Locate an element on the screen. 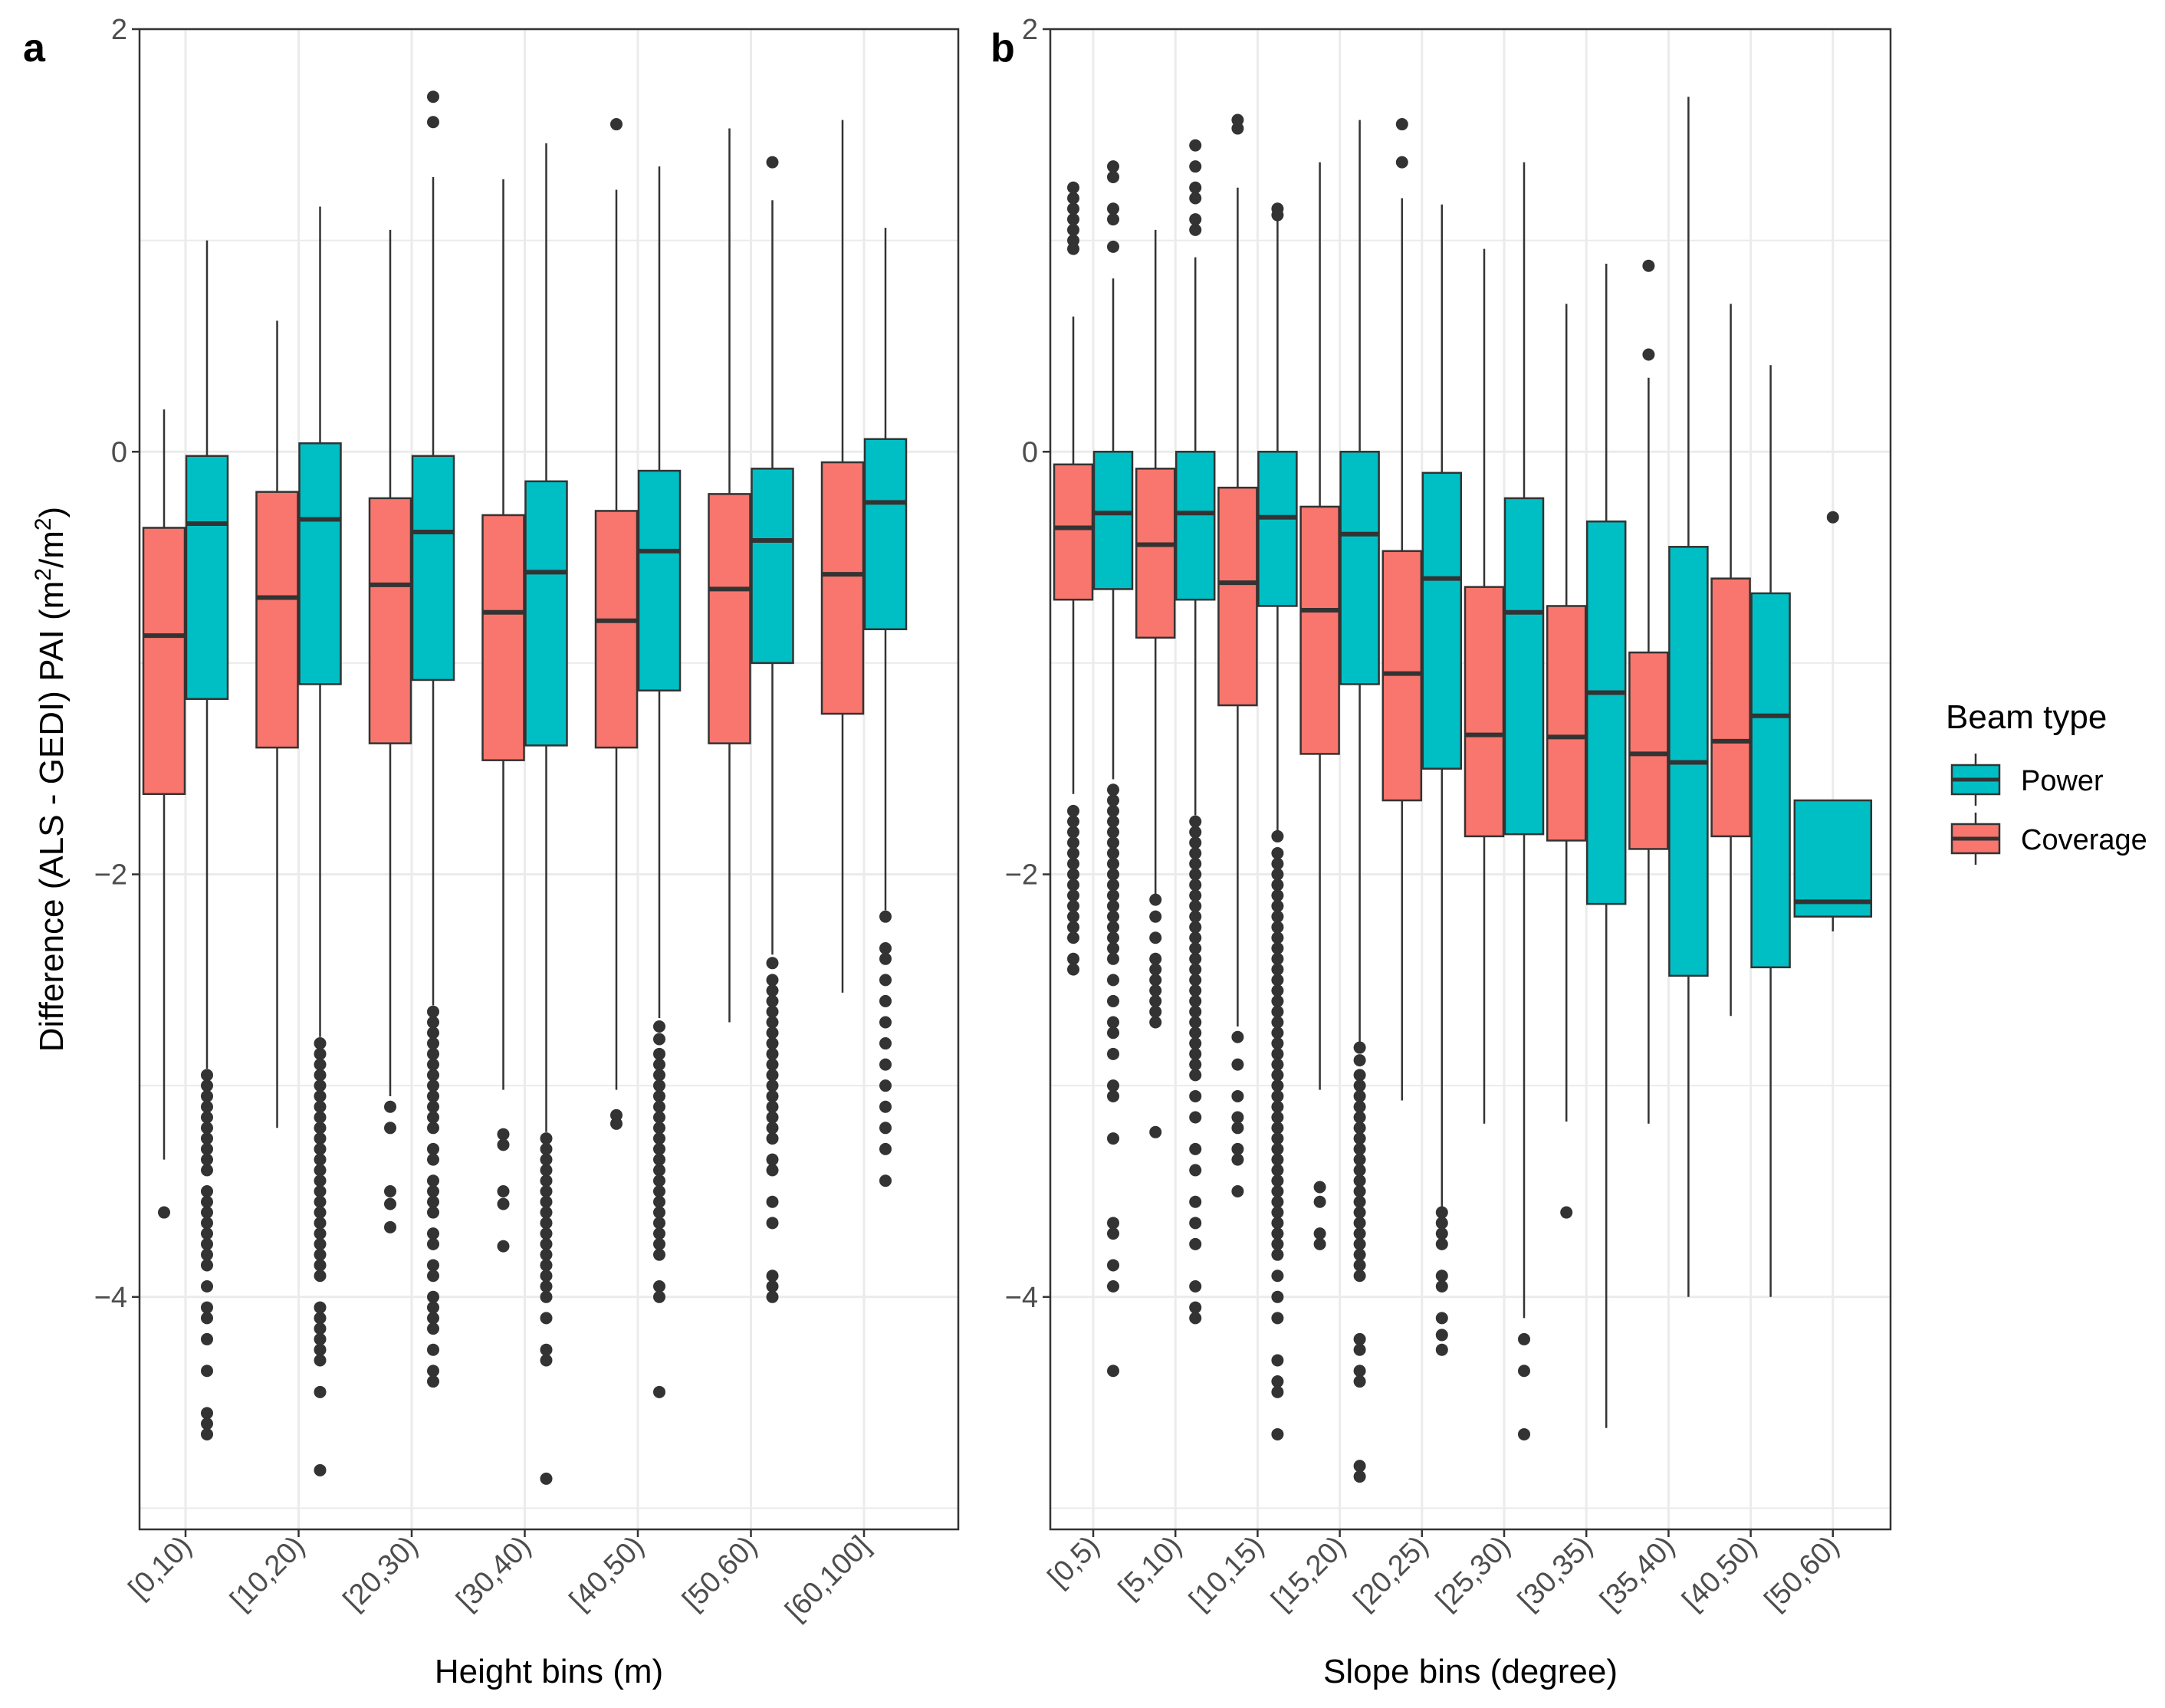 This screenshot has width=2165, height=1708. x-tick-label: [20,25) is located at coordinates (1391, 1573).